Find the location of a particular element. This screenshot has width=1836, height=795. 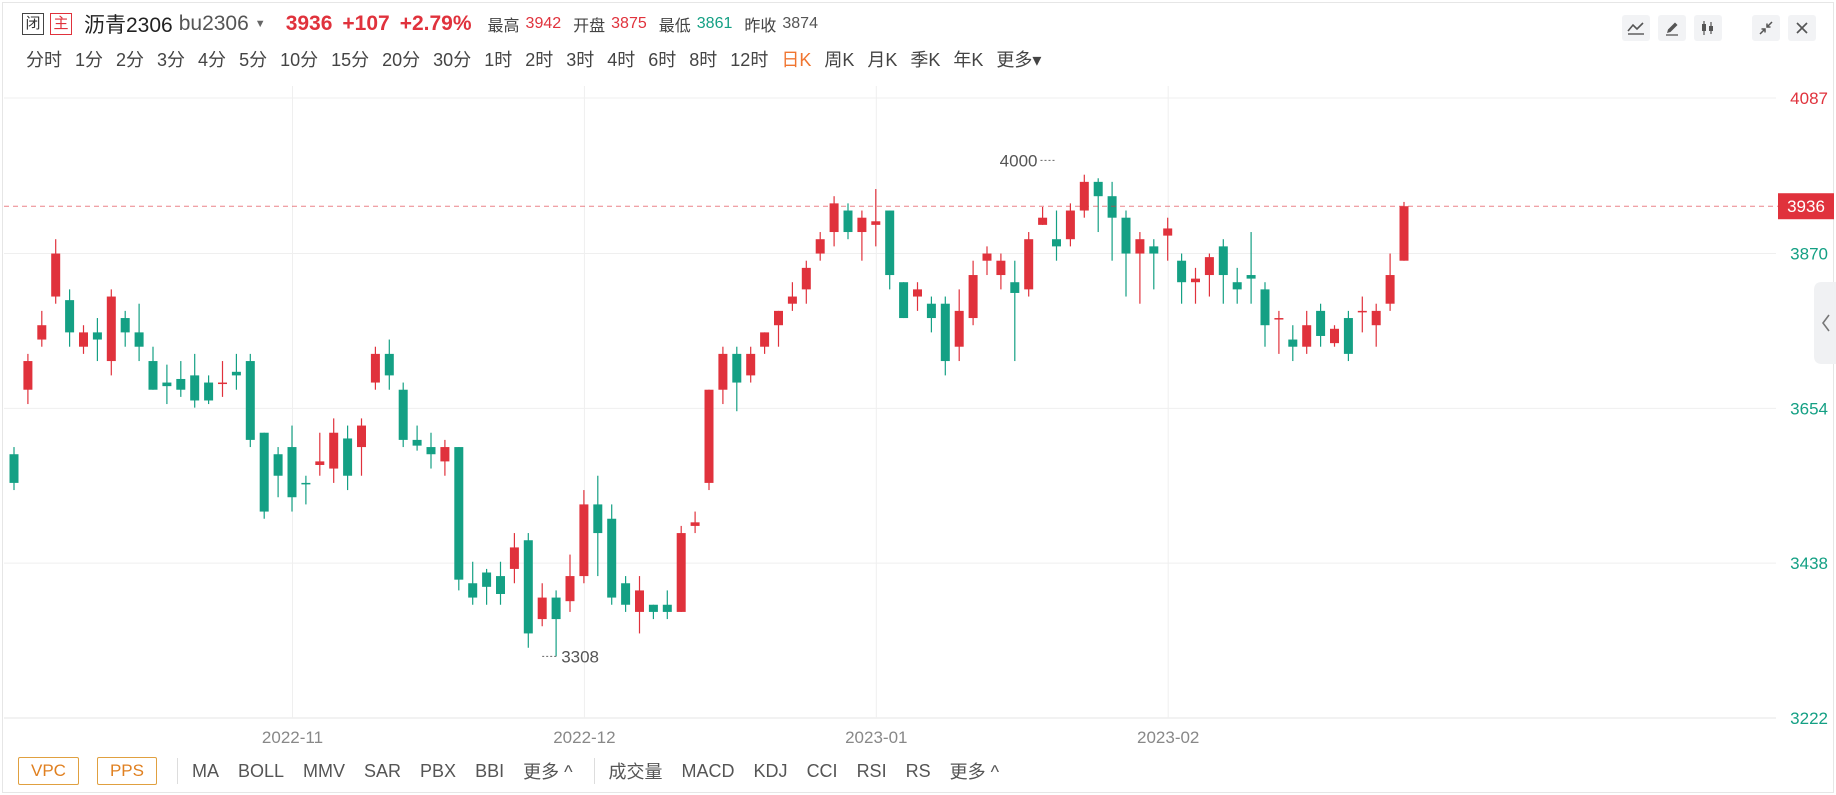

indicator-pbx: PBX is located at coordinates (438, 770).